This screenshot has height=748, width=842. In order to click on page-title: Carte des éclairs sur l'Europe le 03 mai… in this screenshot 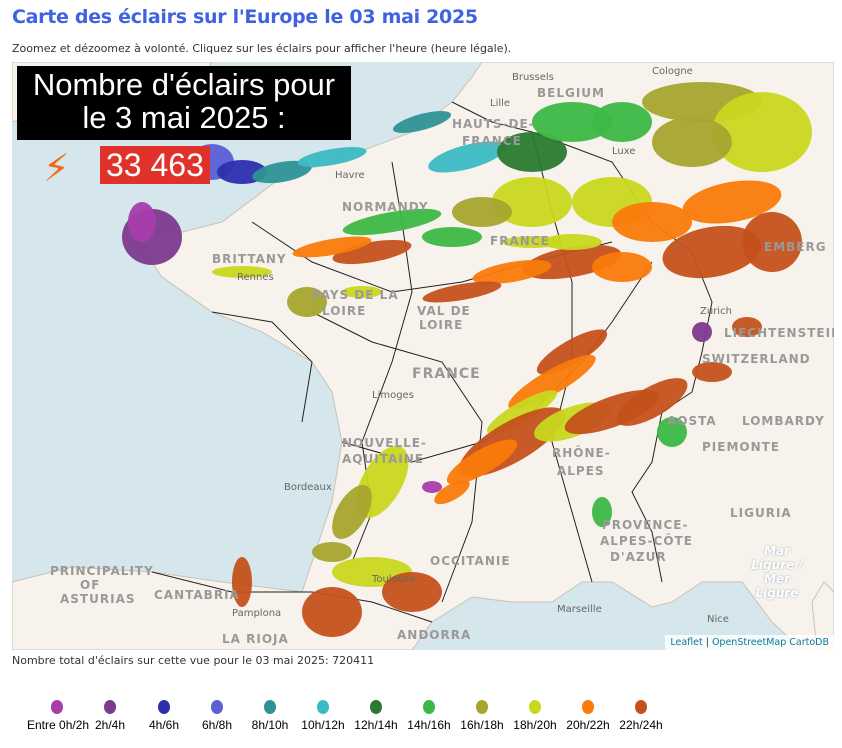, I will do `click(245, 17)`.